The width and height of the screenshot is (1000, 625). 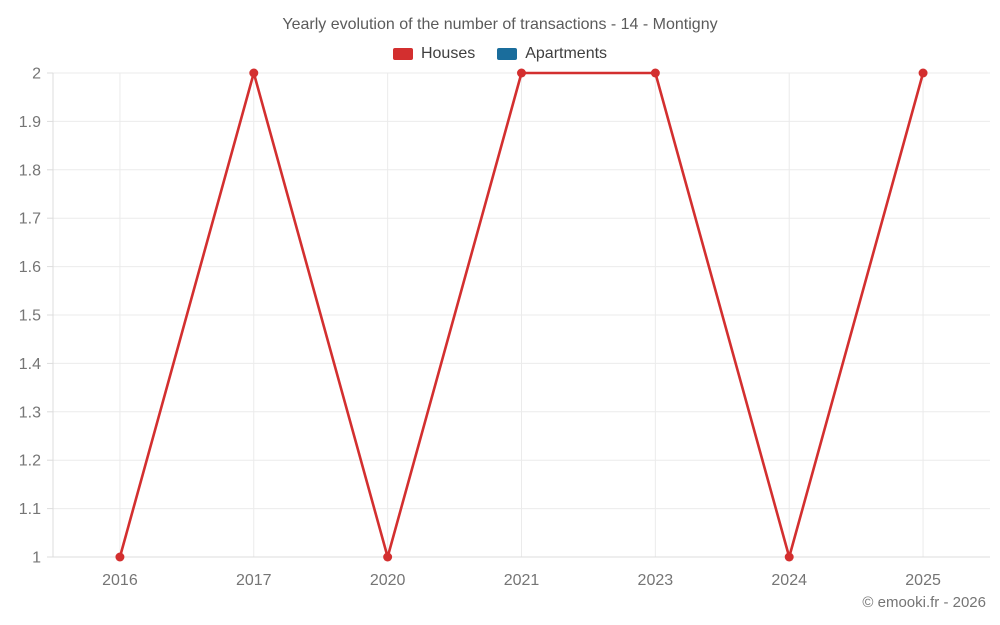 I want to click on y-tick-label: 2, so click(x=36, y=74).